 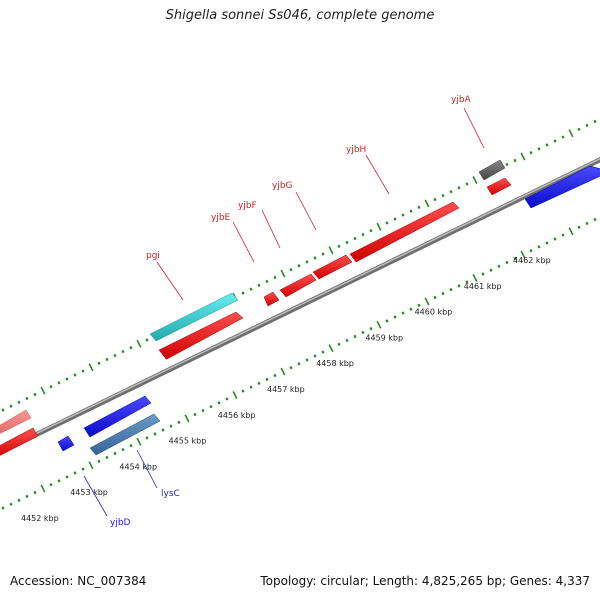 What do you see at coordinates (153, 256) in the screenshot?
I see `gene-label-pgi: pgi` at bounding box center [153, 256].